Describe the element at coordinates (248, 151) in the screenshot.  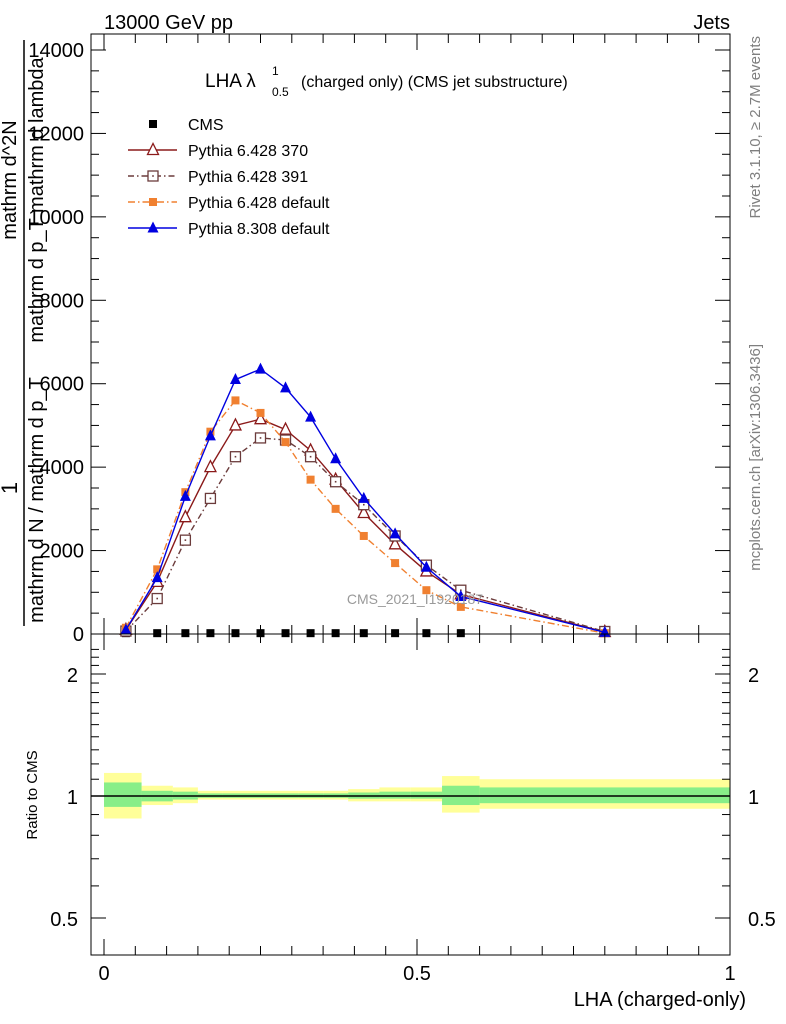
I see `legend-label: Pythia 6.428 370` at that location.